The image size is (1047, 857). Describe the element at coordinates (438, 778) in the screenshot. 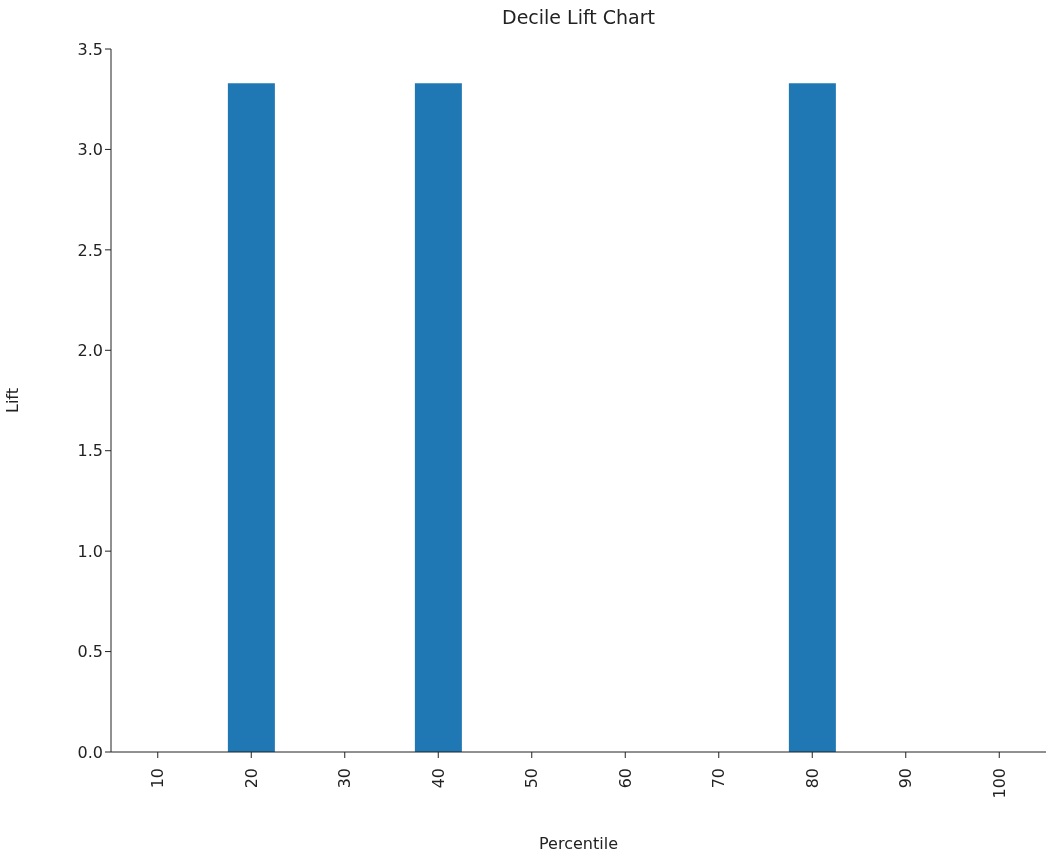

I see `x-tick-label: 40` at that location.